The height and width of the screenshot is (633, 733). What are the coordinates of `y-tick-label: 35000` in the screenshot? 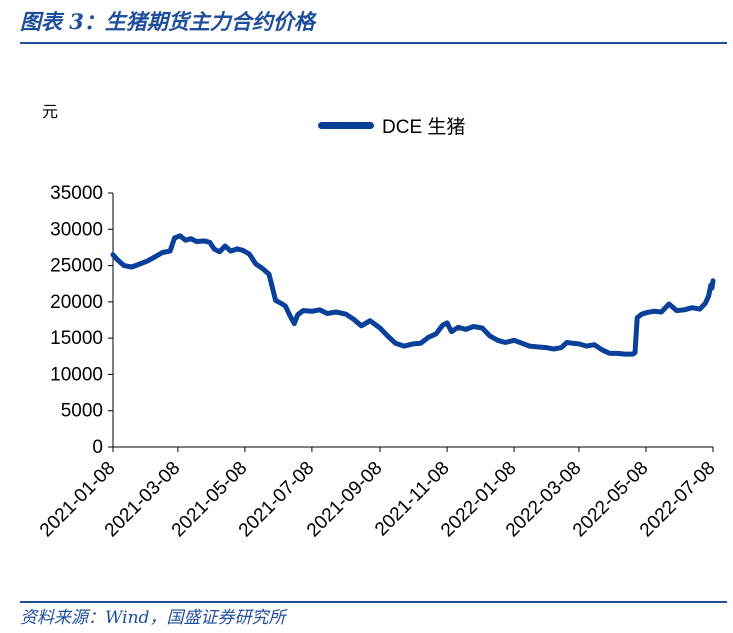 It's located at (76, 193).